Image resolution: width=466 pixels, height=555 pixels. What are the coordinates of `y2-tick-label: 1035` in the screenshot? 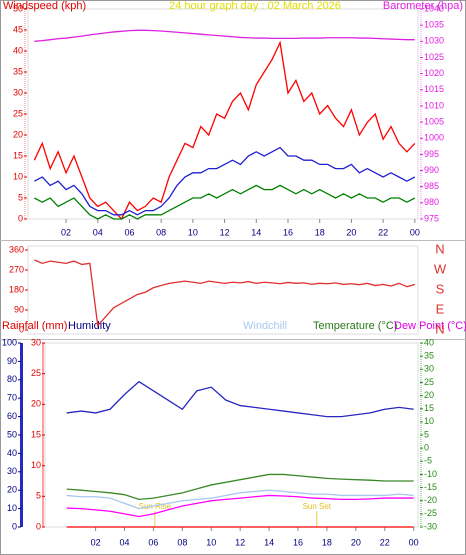 It's located at (434, 25).